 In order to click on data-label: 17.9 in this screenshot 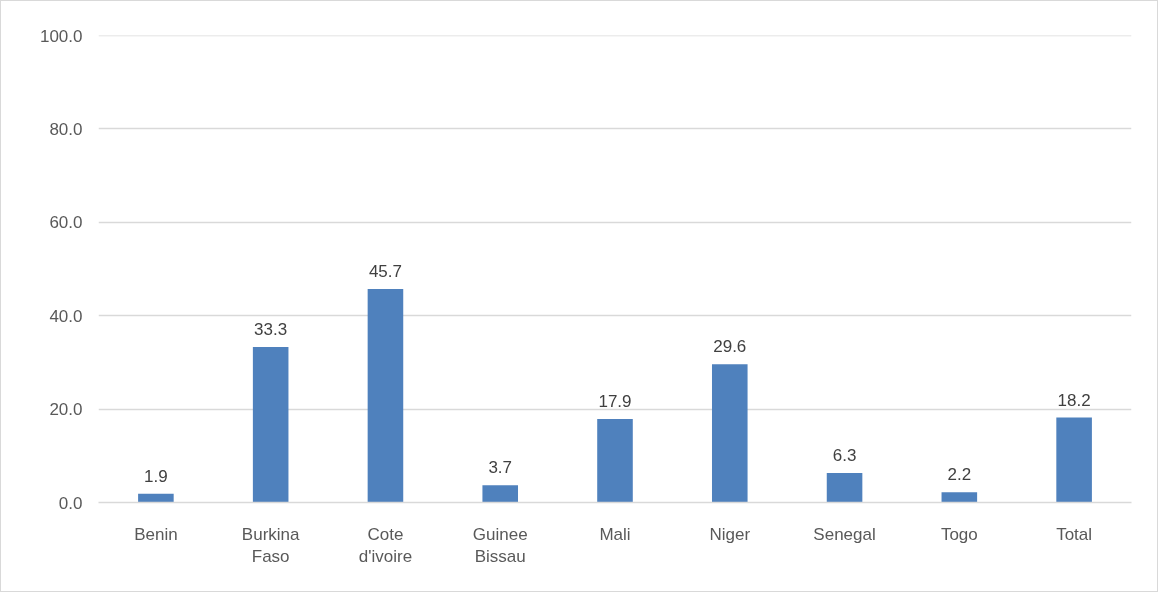, I will do `click(615, 401)`.